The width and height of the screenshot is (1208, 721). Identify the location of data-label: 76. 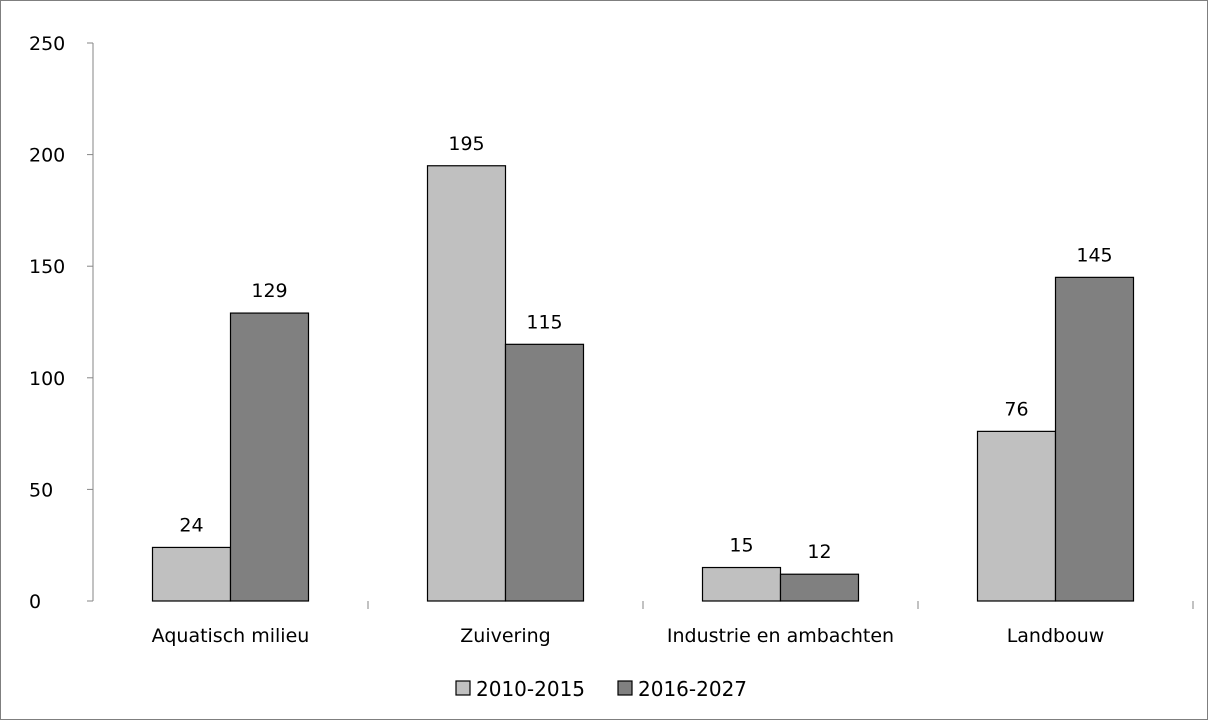
(1016, 409).